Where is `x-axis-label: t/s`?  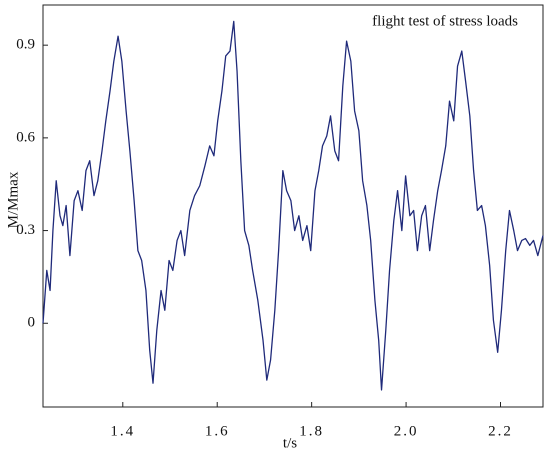
x-axis-label: t/s is located at coordinates (290, 443).